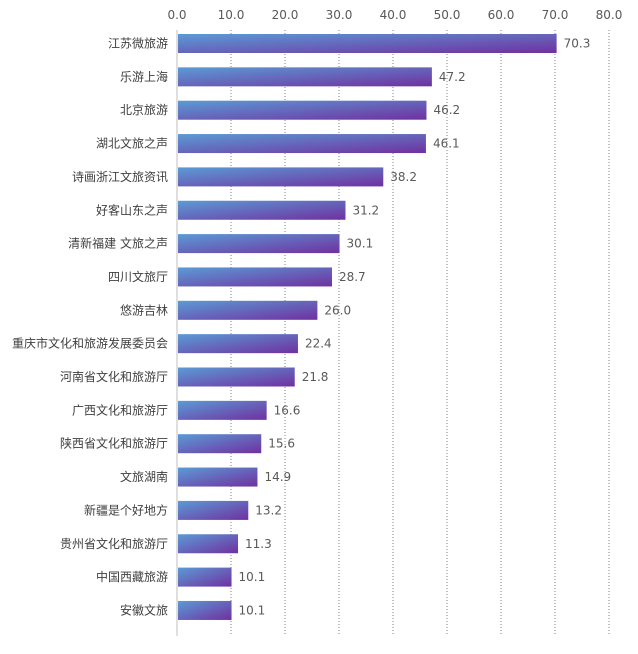  I want to click on x-tick-label: 40.0, so click(393, 15).